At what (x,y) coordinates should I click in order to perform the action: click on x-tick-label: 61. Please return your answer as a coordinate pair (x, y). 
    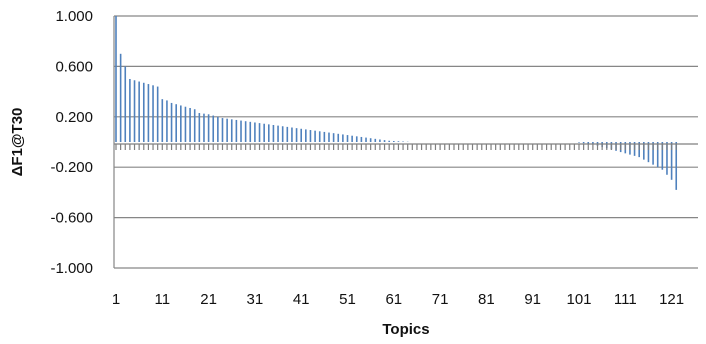
    Looking at the image, I should click on (393, 299).